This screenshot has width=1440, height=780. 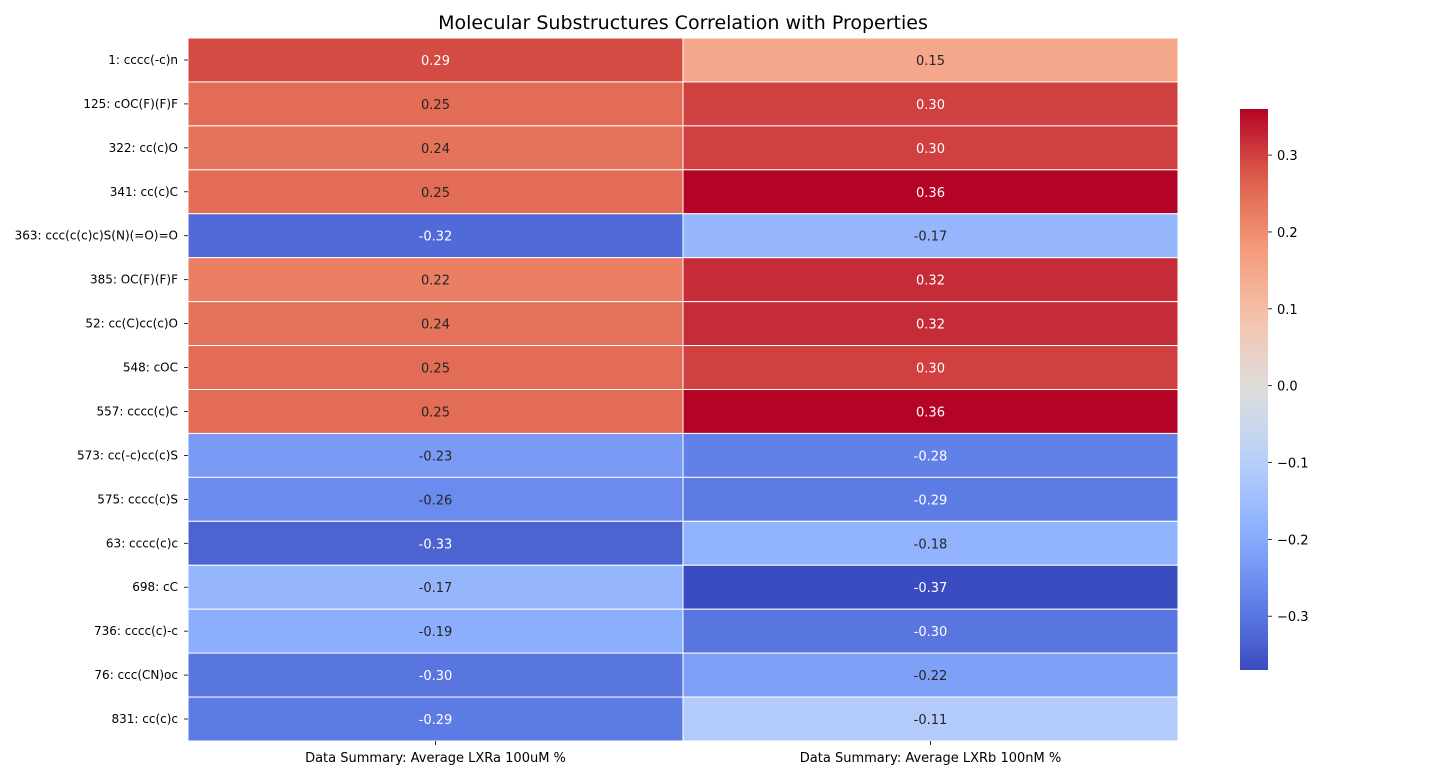 I want to click on cell-value-label: 0.15, so click(x=930, y=61).